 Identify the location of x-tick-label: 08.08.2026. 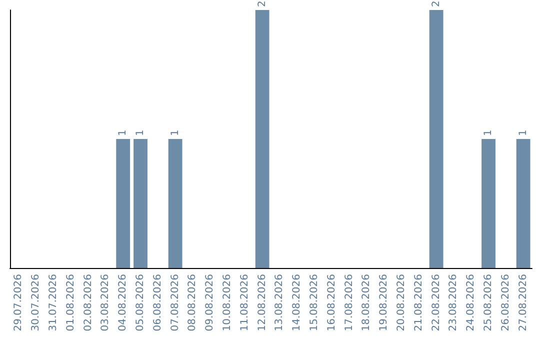
(192, 303).